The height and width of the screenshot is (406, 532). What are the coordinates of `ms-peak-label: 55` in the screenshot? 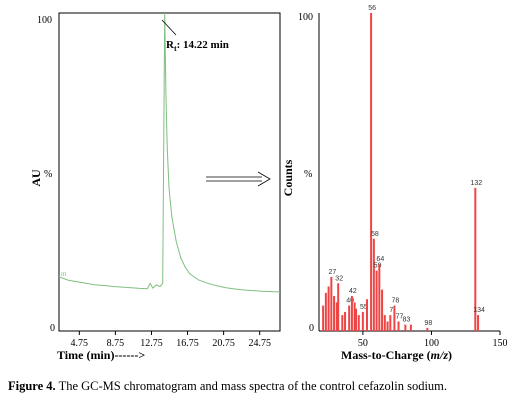 It's located at (364, 307).